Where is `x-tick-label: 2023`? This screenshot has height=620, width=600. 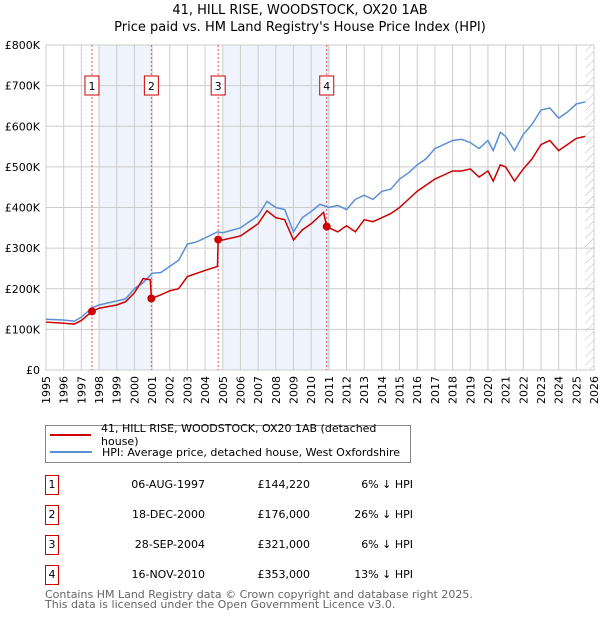 x-tick-label: 2023 is located at coordinates (541, 390).